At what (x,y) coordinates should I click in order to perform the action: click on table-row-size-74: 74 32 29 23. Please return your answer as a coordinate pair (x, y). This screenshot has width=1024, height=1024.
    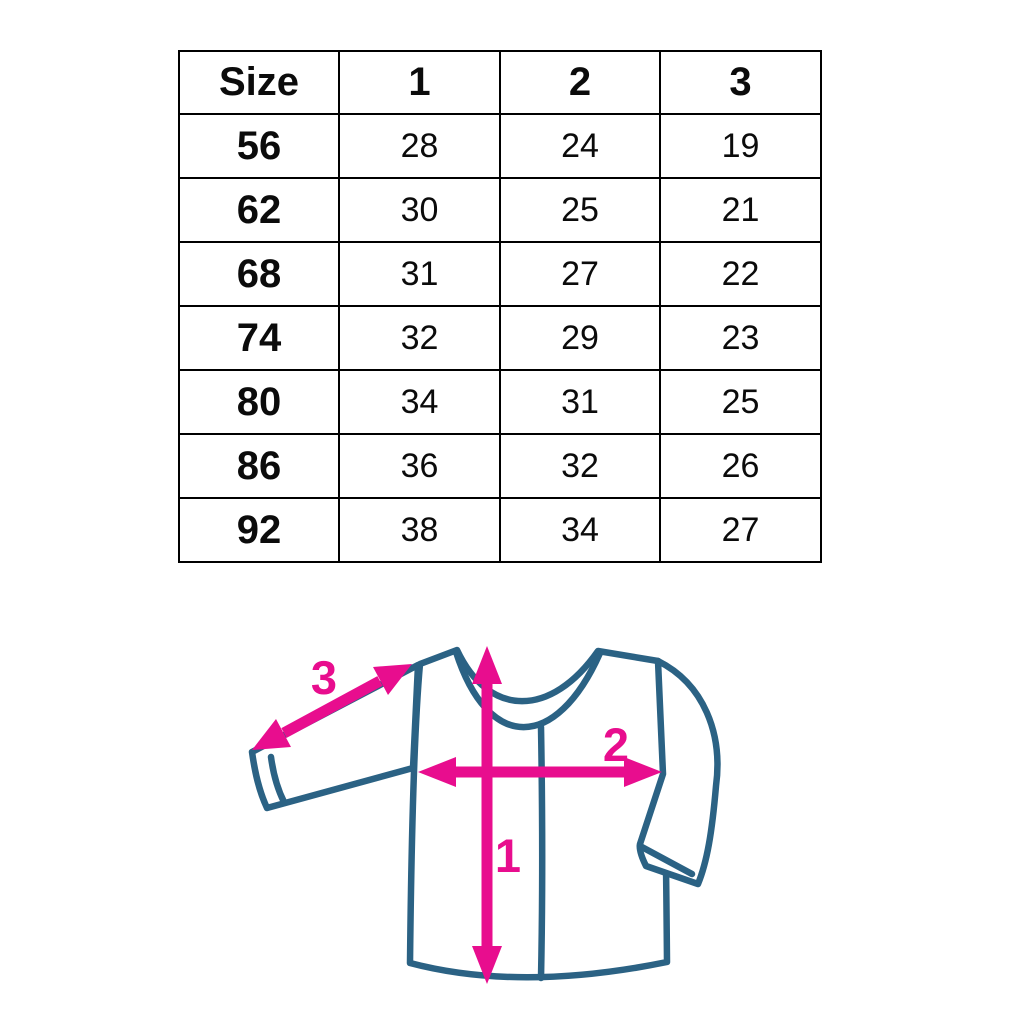
    Looking at the image, I should click on (500, 338).